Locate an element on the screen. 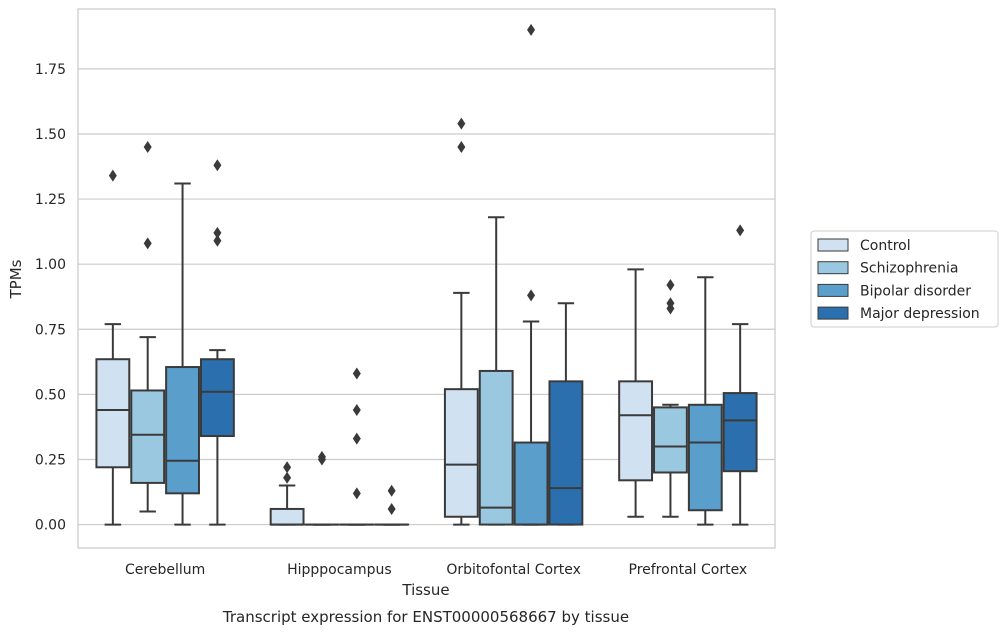 This screenshot has height=634, width=1007. legend-label: Bipolar disorder is located at coordinates (915, 291).